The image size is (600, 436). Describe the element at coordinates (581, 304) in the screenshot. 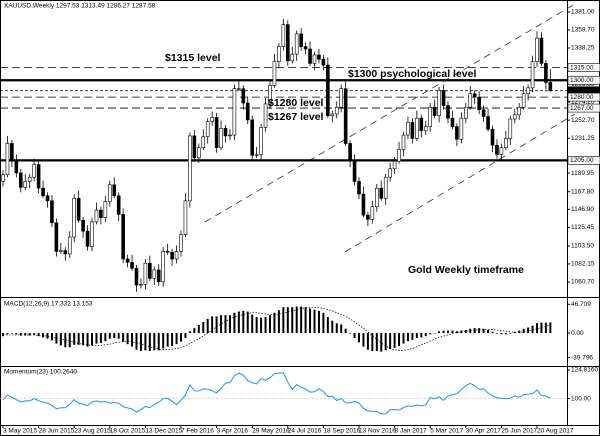

I see `y-tick-label: 46.709` at that location.